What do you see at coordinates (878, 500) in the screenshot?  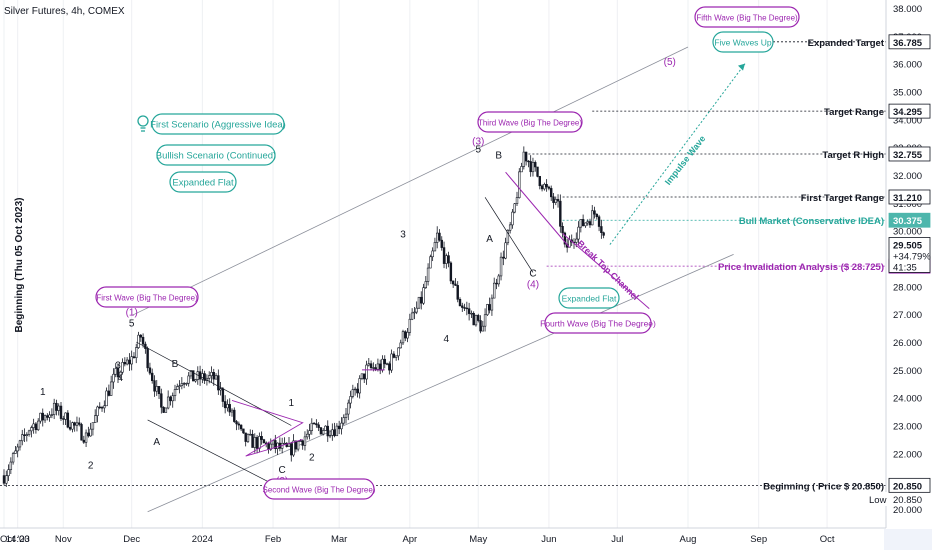 I see `low-label: Low` at bounding box center [878, 500].